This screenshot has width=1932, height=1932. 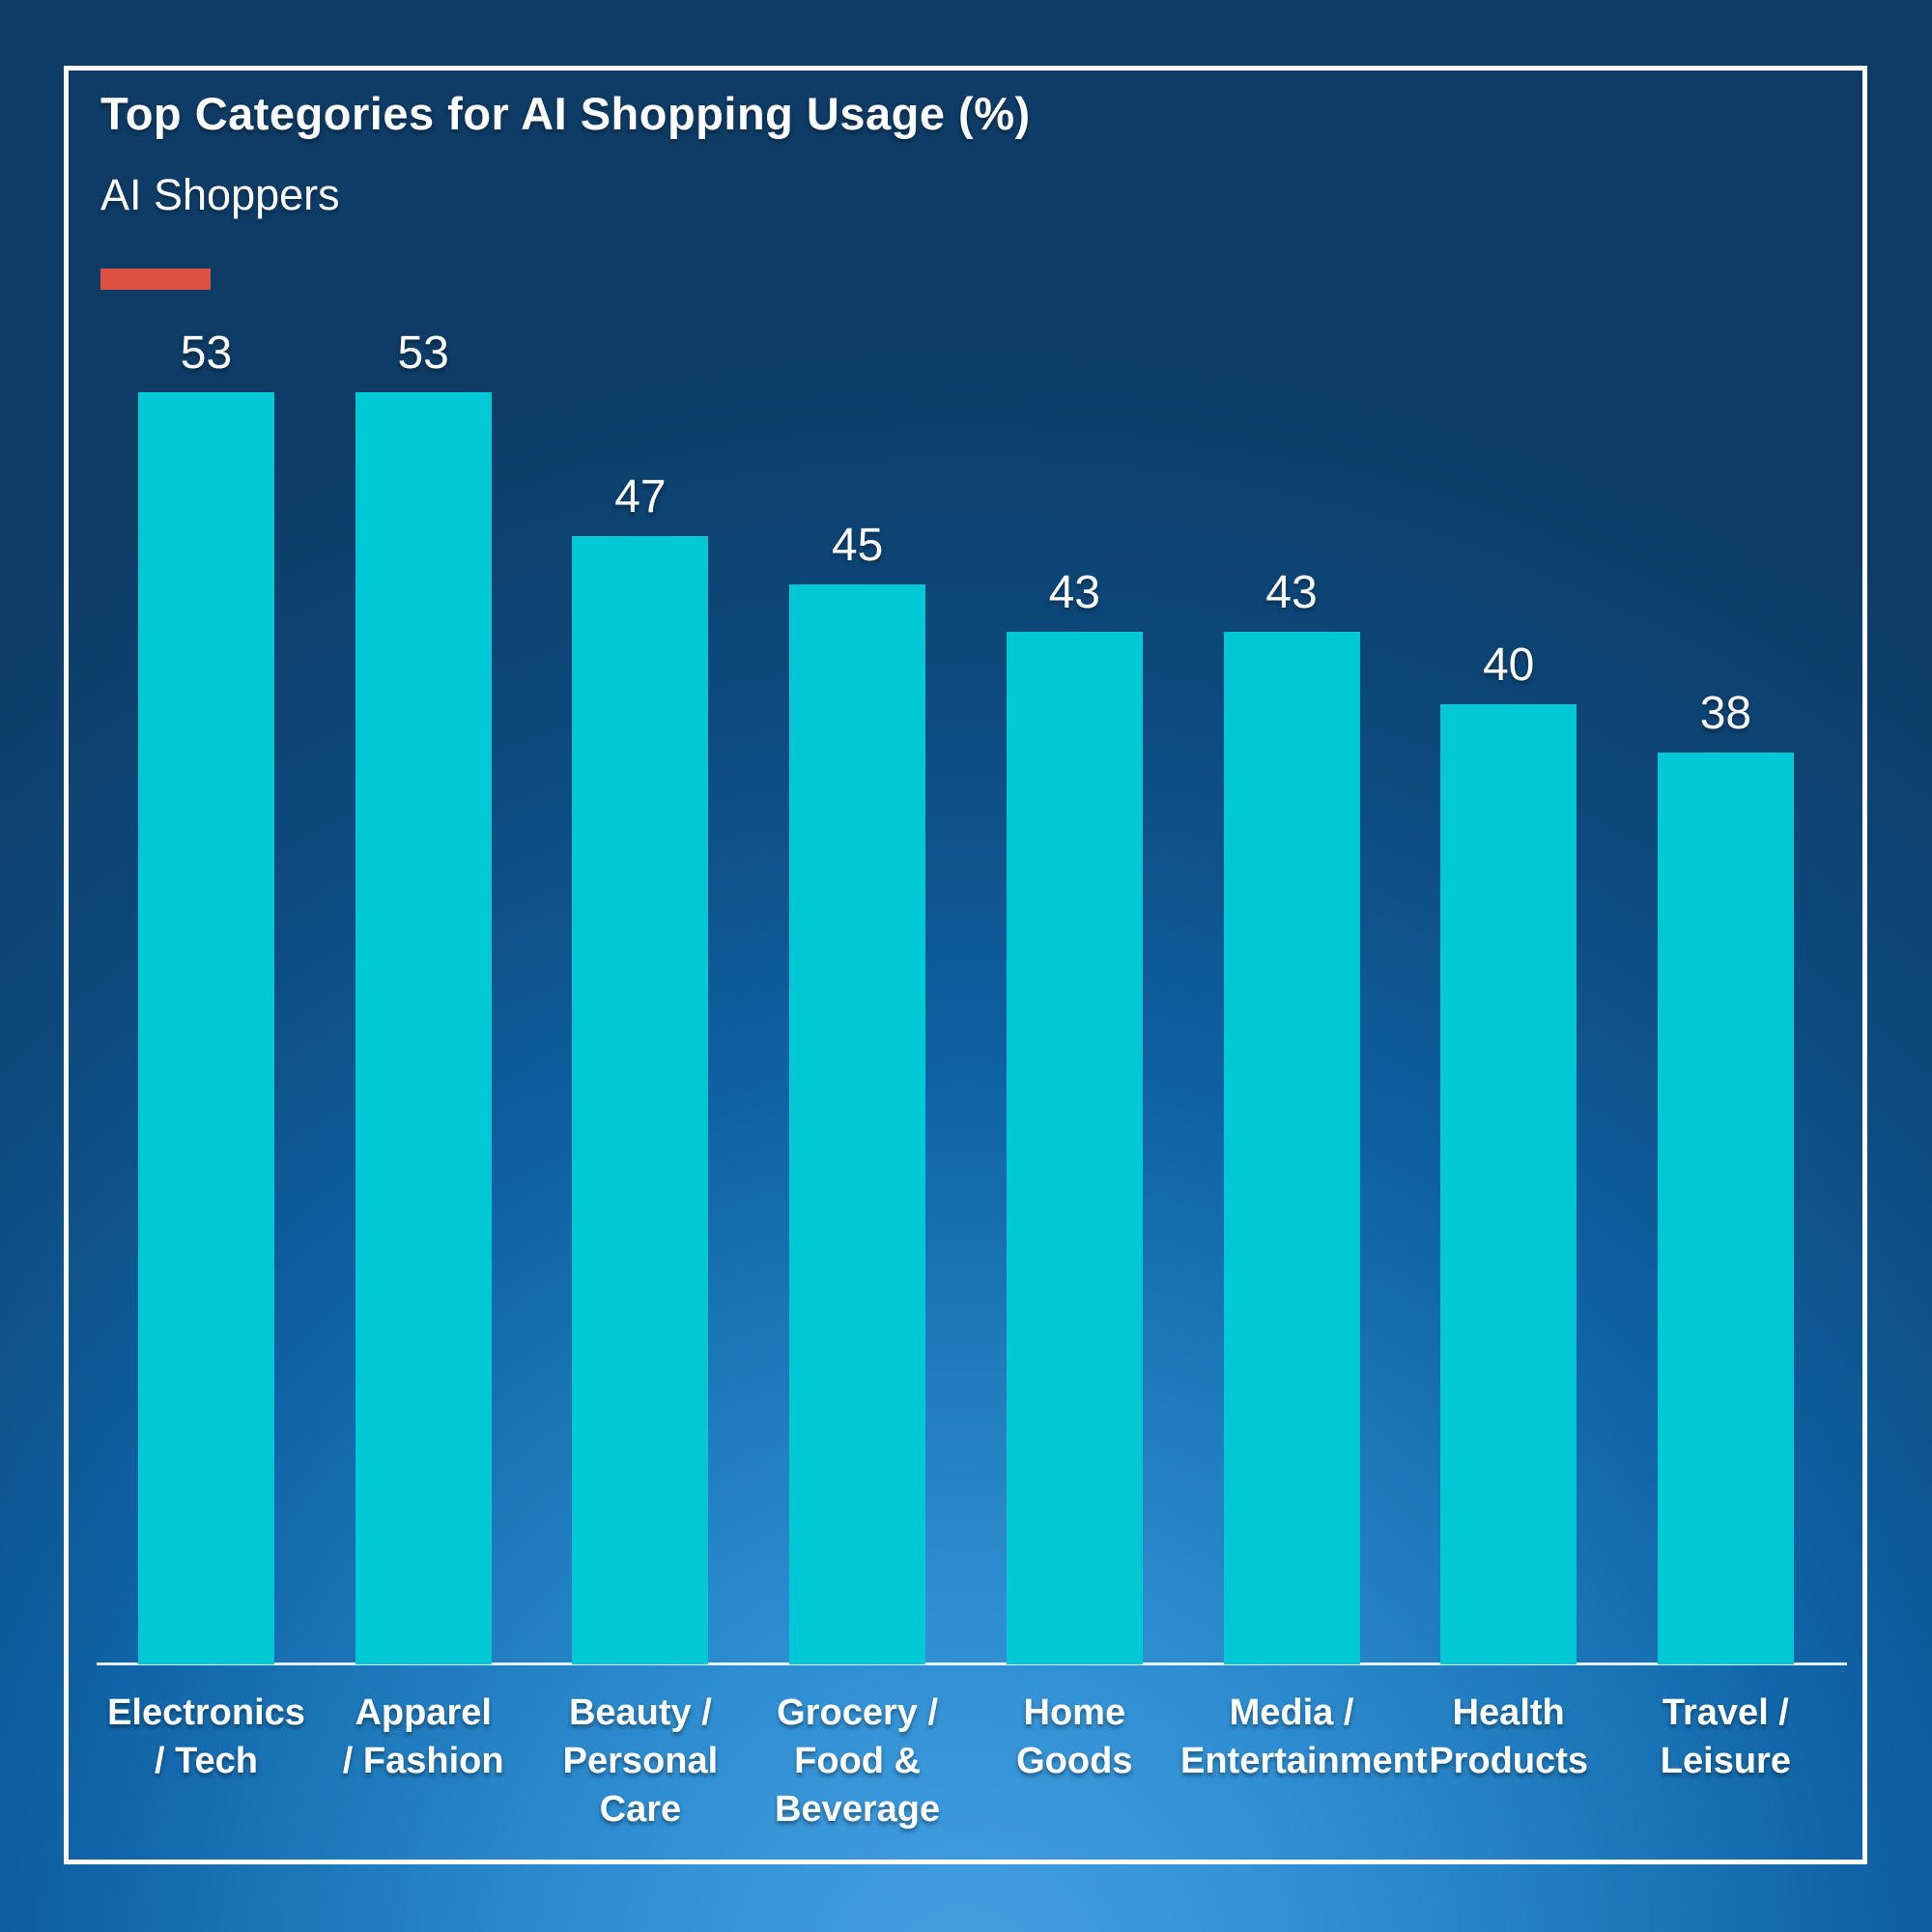 What do you see at coordinates (1509, 1761) in the screenshot?
I see `category-label-line: Products` at bounding box center [1509, 1761].